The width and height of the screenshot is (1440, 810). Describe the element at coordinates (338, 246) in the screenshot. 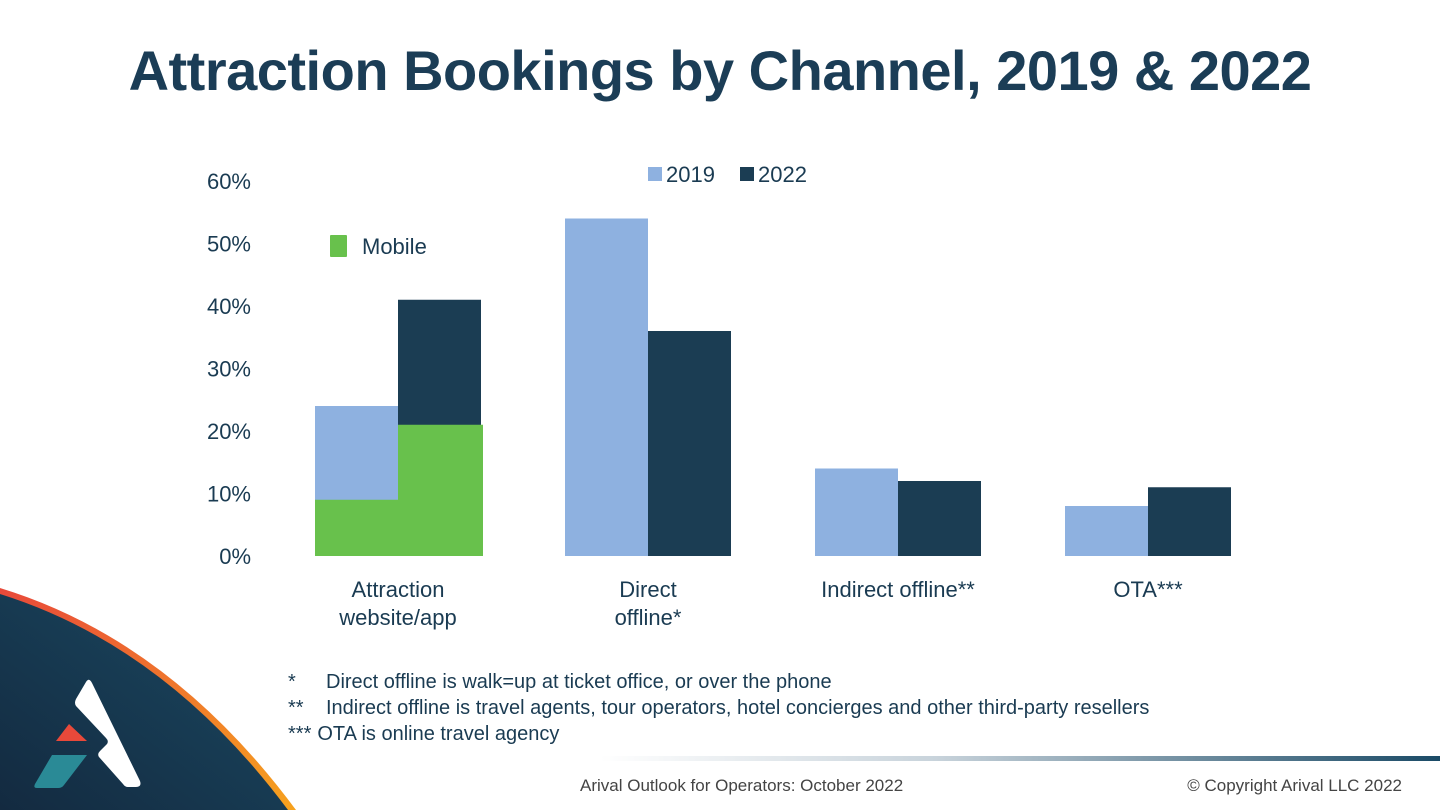

I see `legend-swatch-mobile` at that location.